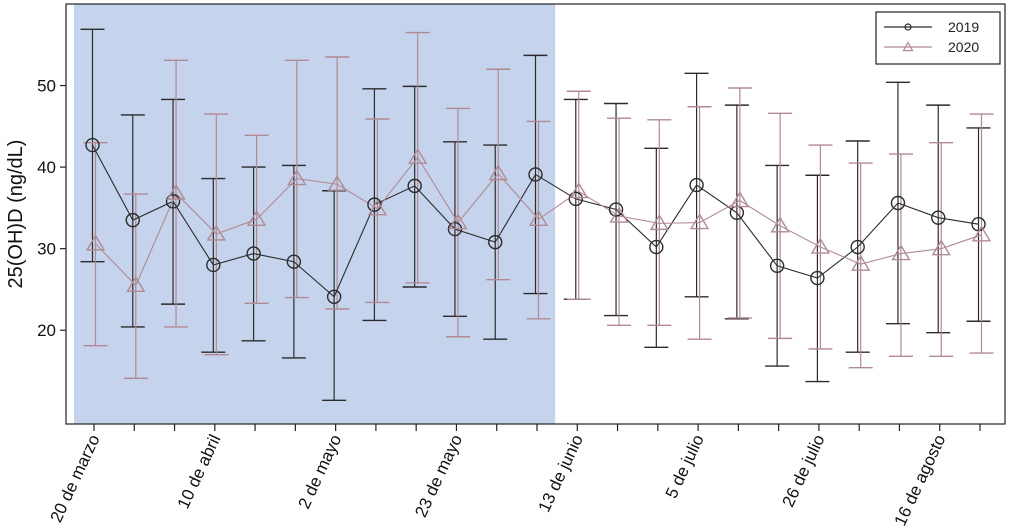 The height and width of the screenshot is (529, 1014). I want to click on y-axis-title: 25(OH)D (ng/dL), so click(16, 214).